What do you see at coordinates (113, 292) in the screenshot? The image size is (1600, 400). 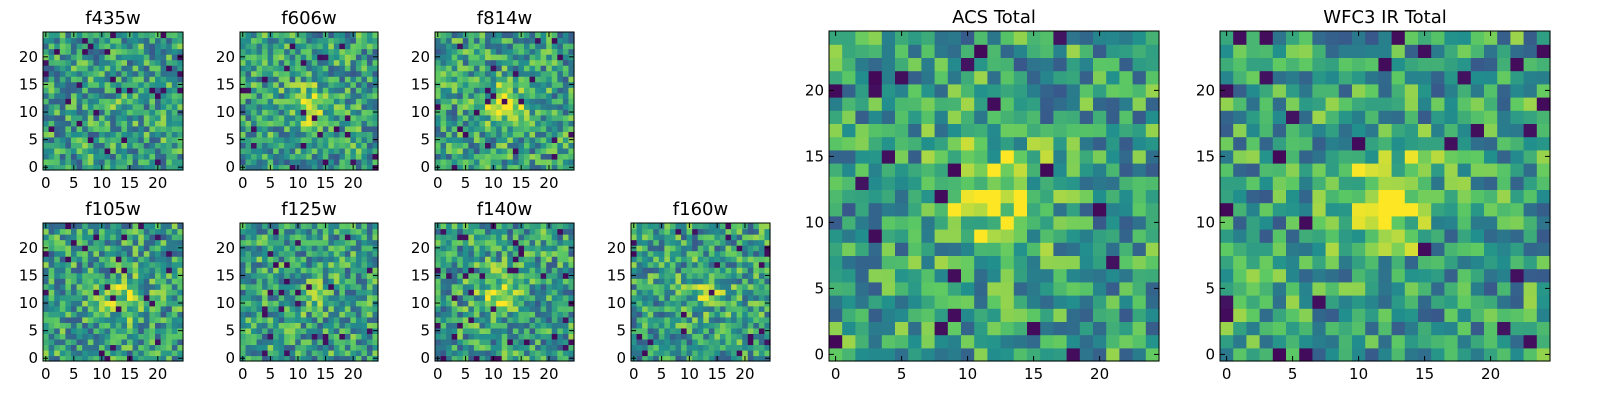 I see `heatmap-cells` at bounding box center [113, 292].